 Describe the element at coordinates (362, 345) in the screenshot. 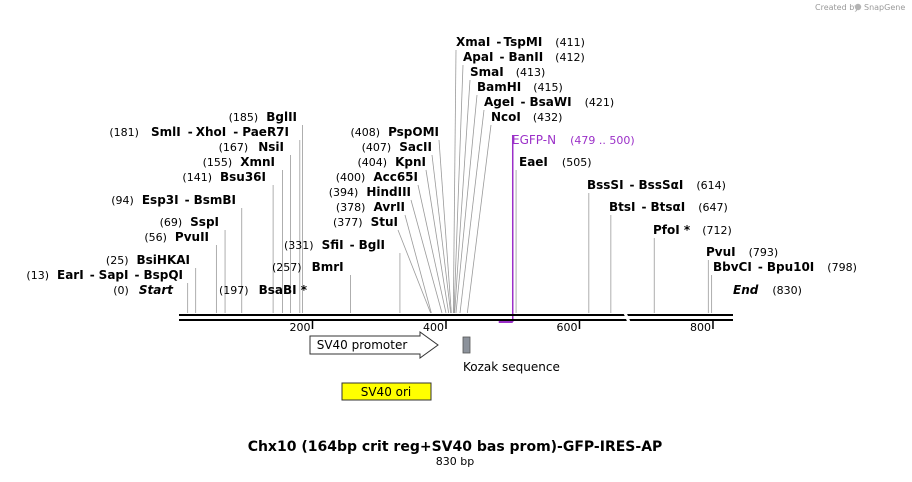

I see `feature-label: SV40 promoter` at that location.